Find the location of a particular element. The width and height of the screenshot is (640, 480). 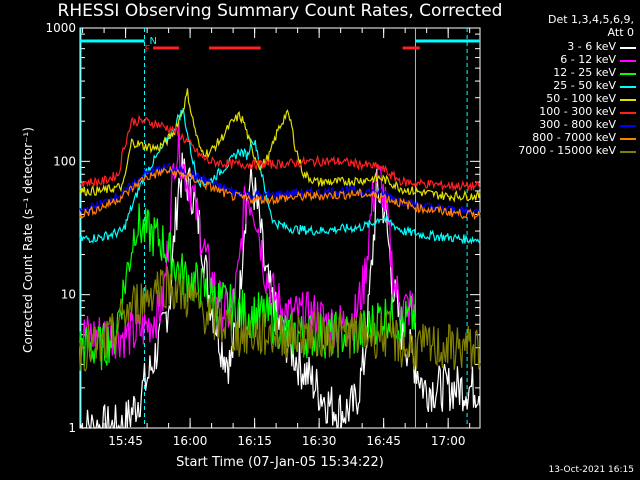

x-tick-label: 17:00 is located at coordinates (448, 441).